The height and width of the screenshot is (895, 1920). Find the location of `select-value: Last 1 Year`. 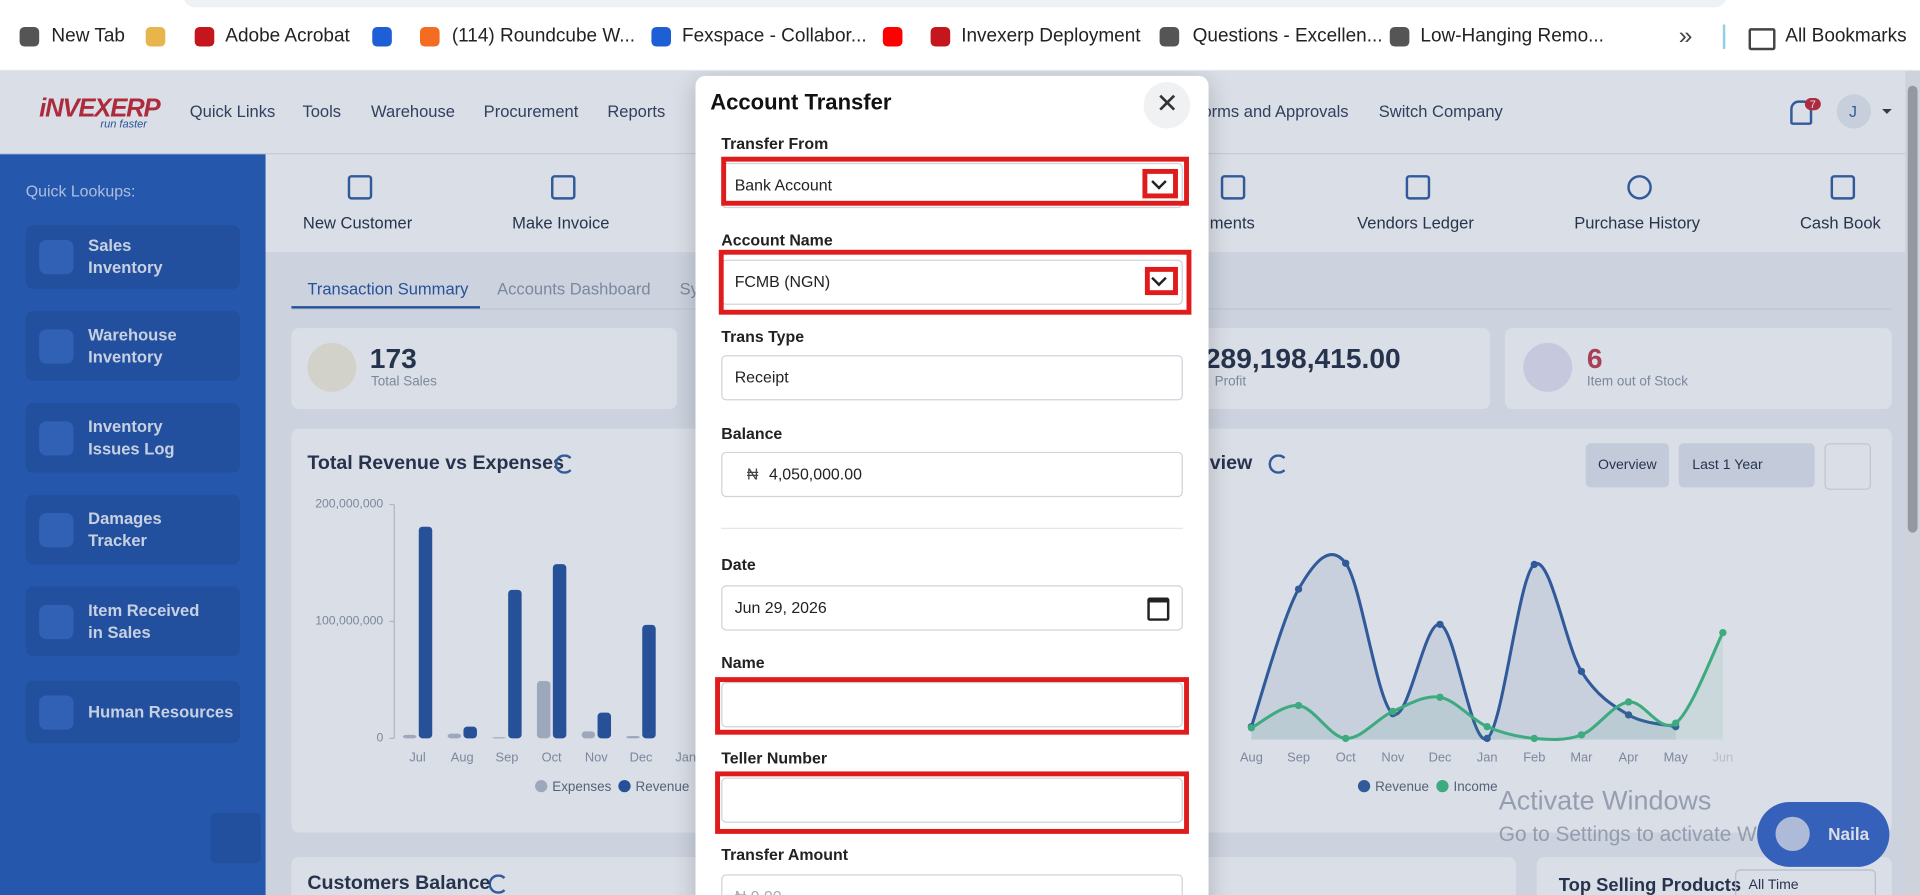

select-value: Last 1 Year is located at coordinates (1727, 465).